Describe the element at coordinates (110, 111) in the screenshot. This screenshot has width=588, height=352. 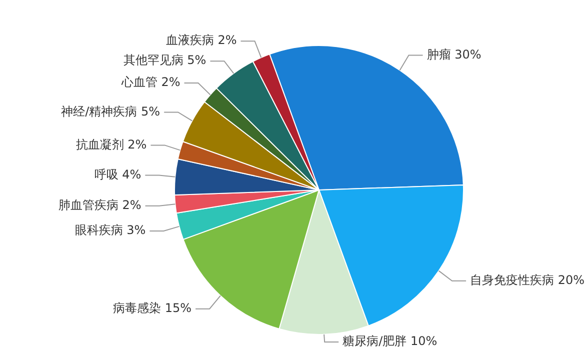
I see `slice-label: 神经/精神疾病 5%` at that location.